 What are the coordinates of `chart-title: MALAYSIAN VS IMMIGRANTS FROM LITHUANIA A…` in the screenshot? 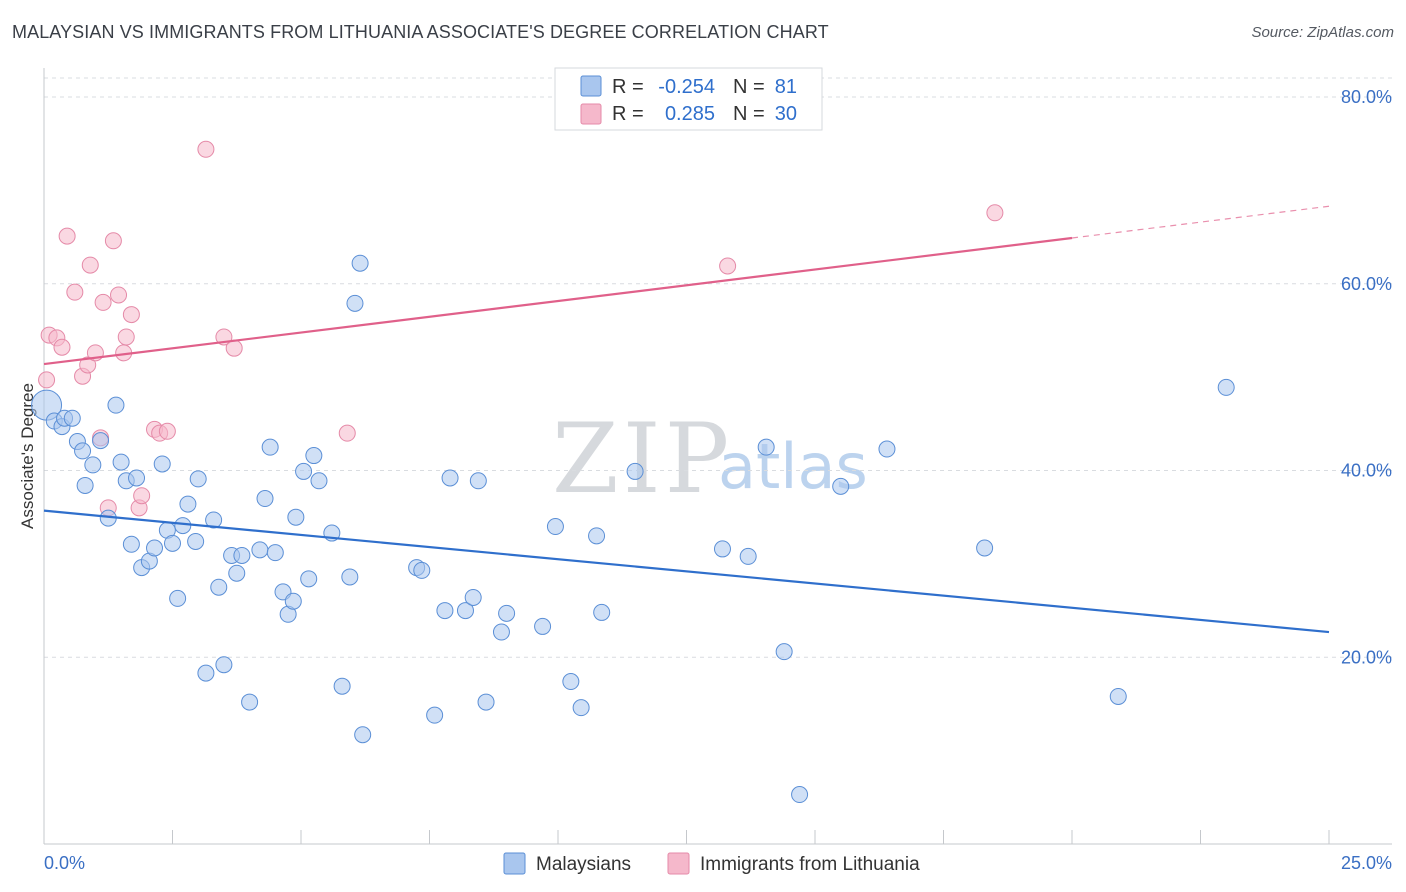 It's located at (420, 32).